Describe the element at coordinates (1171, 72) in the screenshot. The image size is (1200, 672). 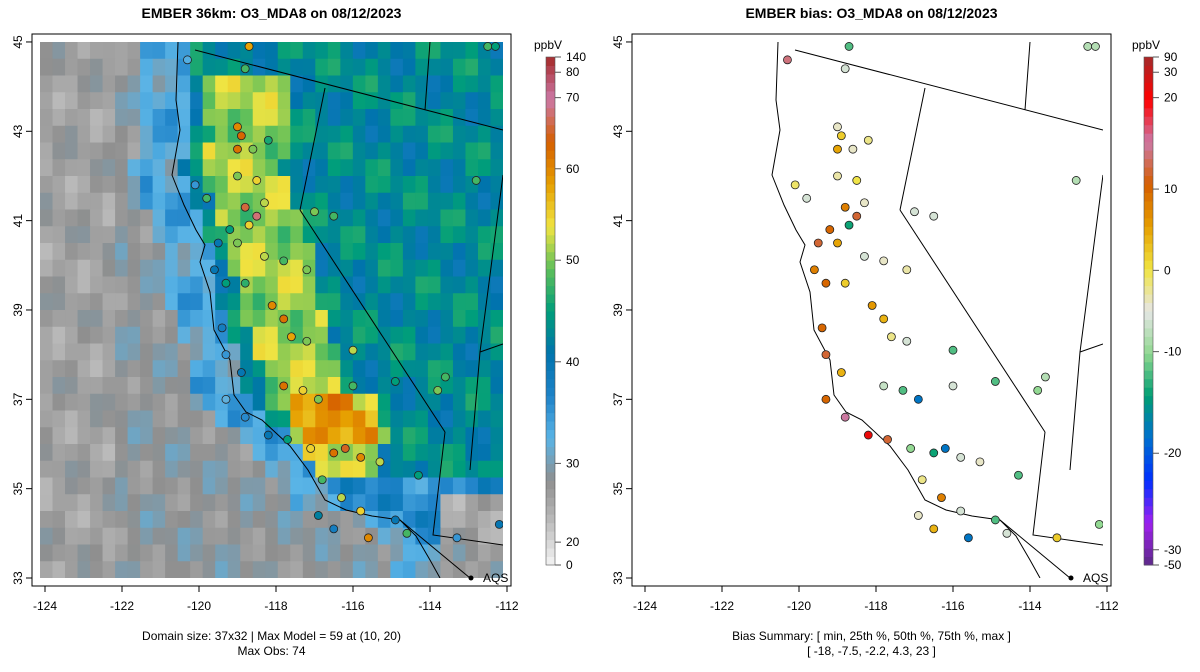
I see `colorbar-tick-label: 30` at that location.